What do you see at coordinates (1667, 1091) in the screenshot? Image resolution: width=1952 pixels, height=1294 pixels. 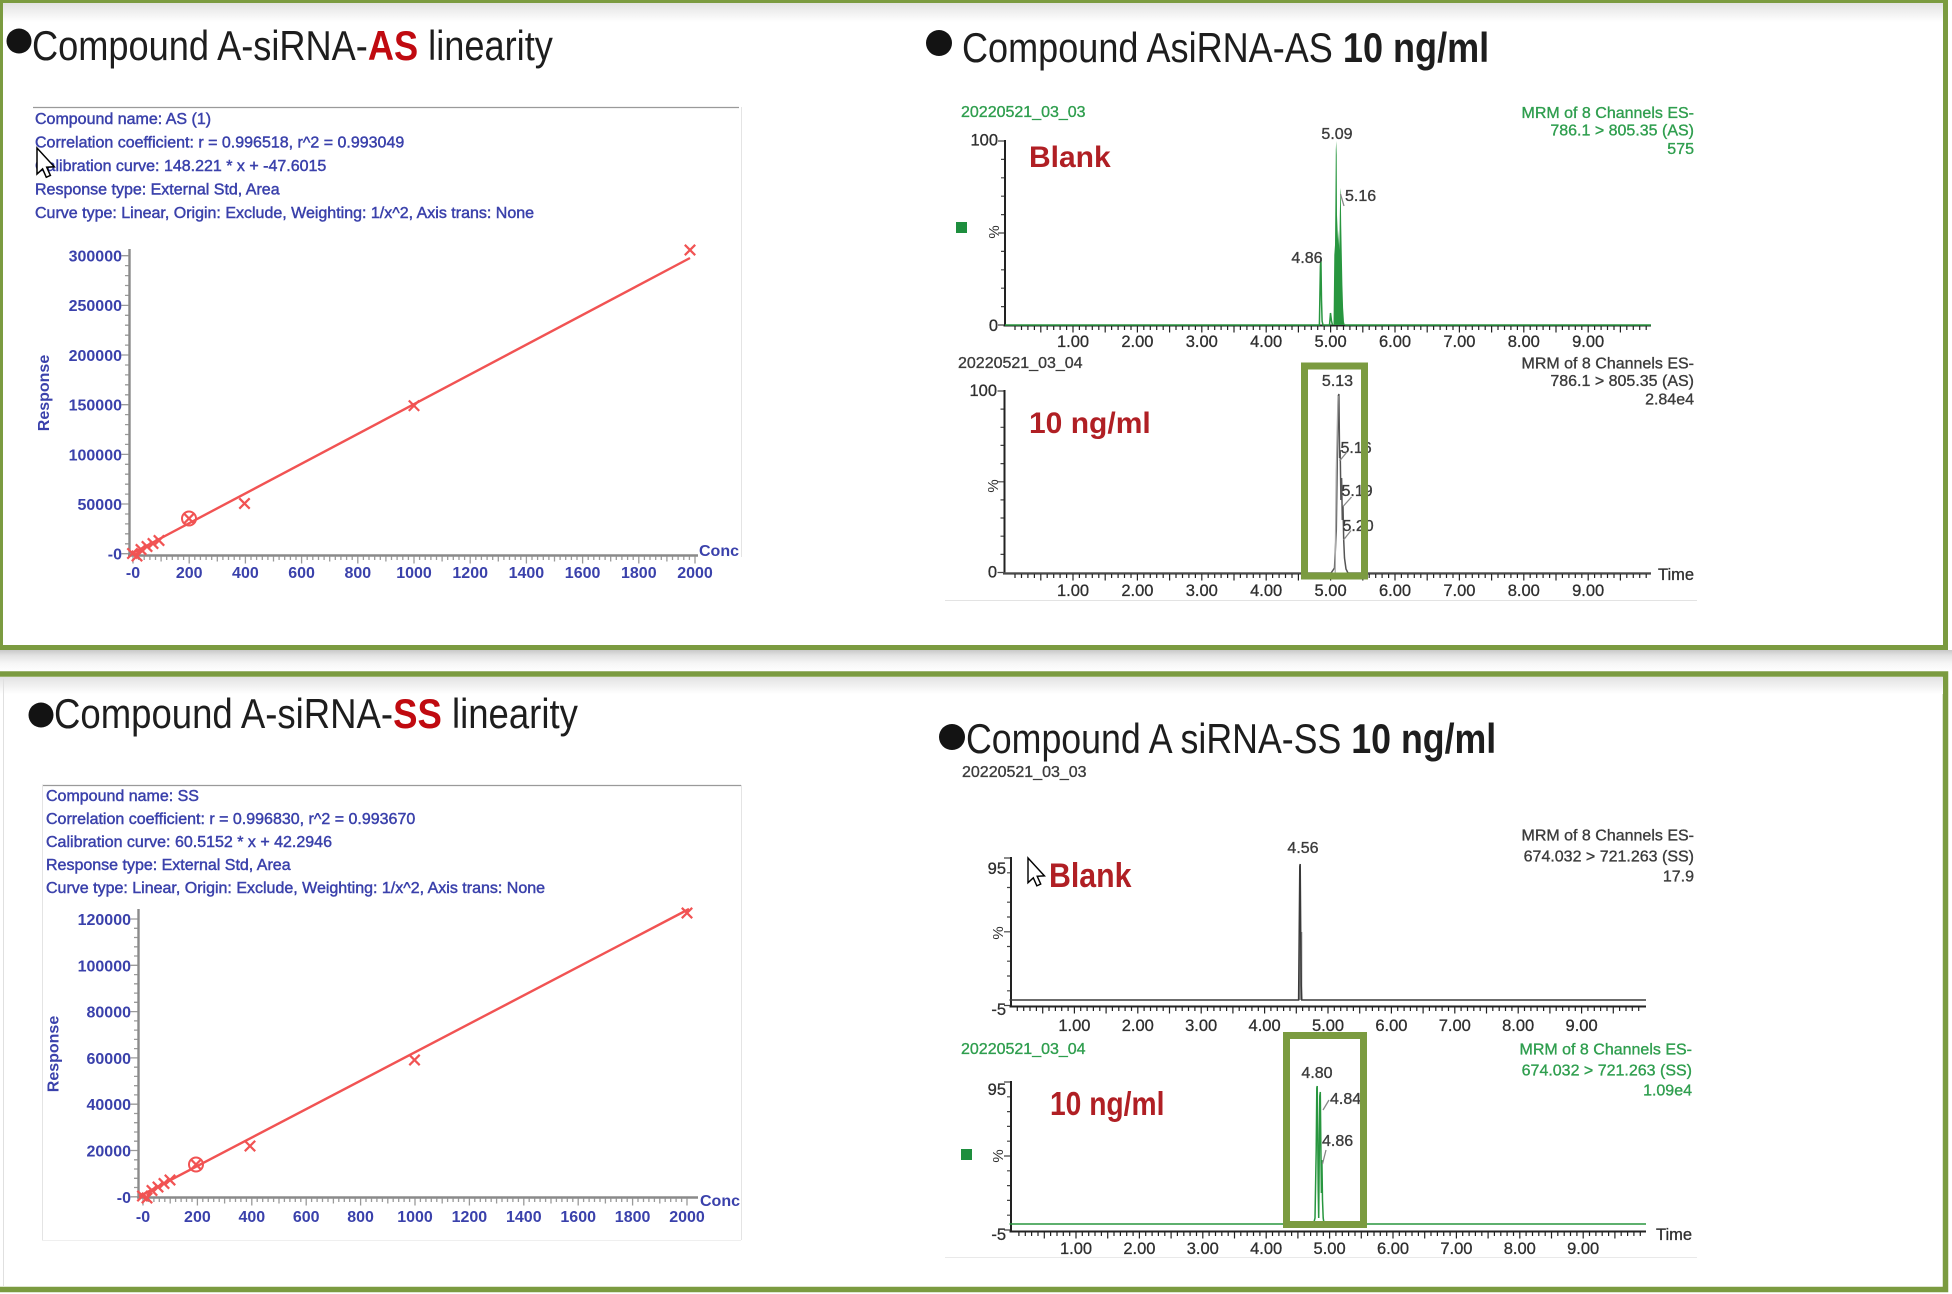 I see `svg-text: 1.09e4` at bounding box center [1667, 1091].